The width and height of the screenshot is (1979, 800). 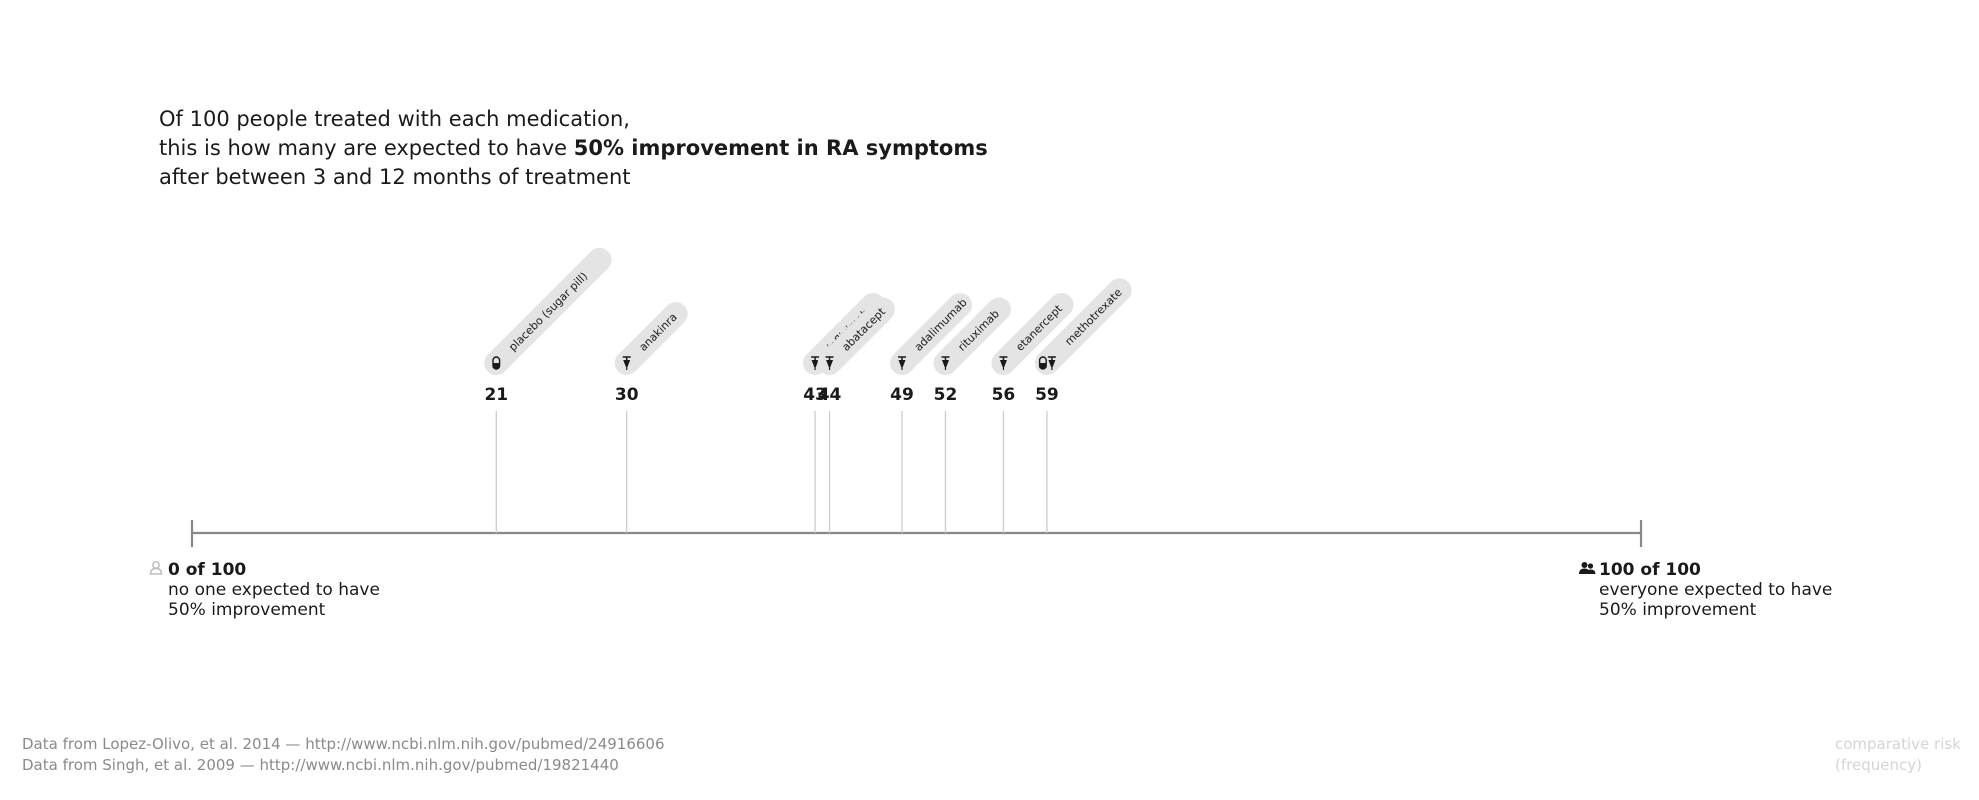 What do you see at coordinates (548, 390) in the screenshot?
I see `data-point-placebo: 21 placebo (sugar pill)` at bounding box center [548, 390].